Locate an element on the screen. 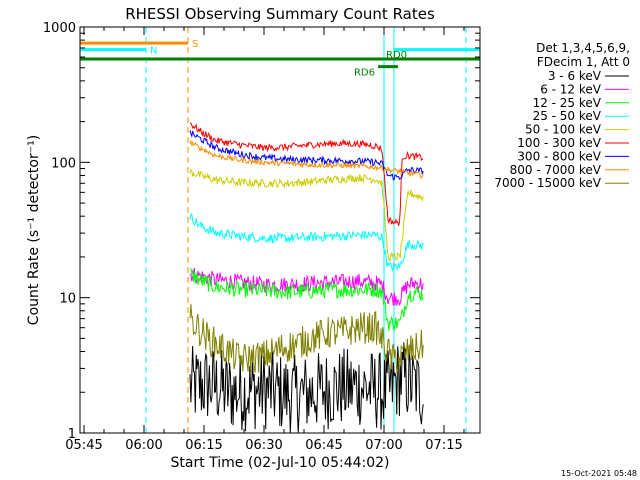 The image size is (640, 480). flag-label-rd6: RD6 is located at coordinates (364, 73).